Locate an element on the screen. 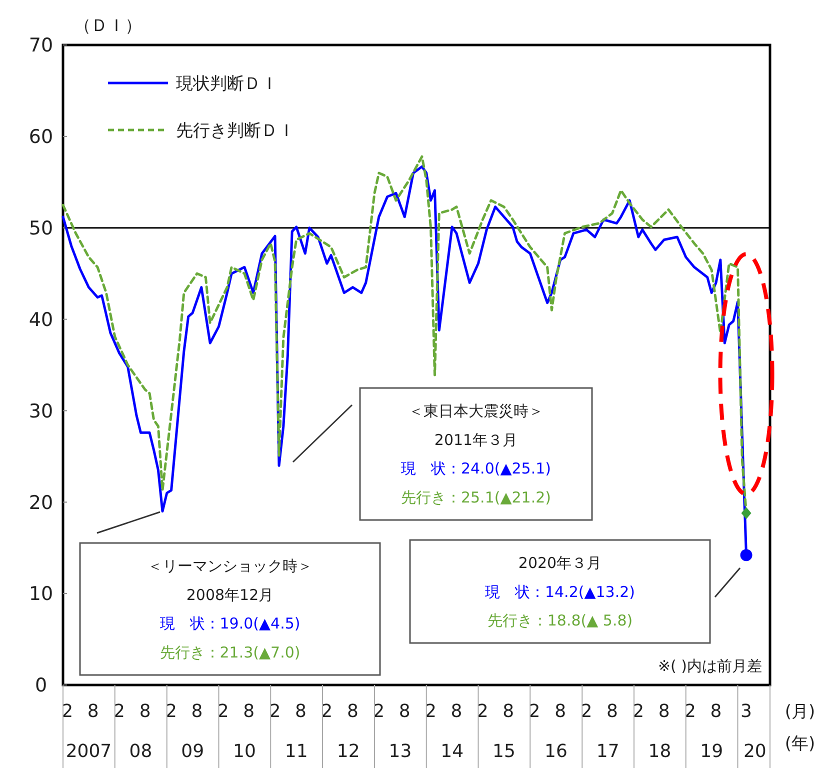  x2-tick-label: 14 is located at coordinates (452, 751).